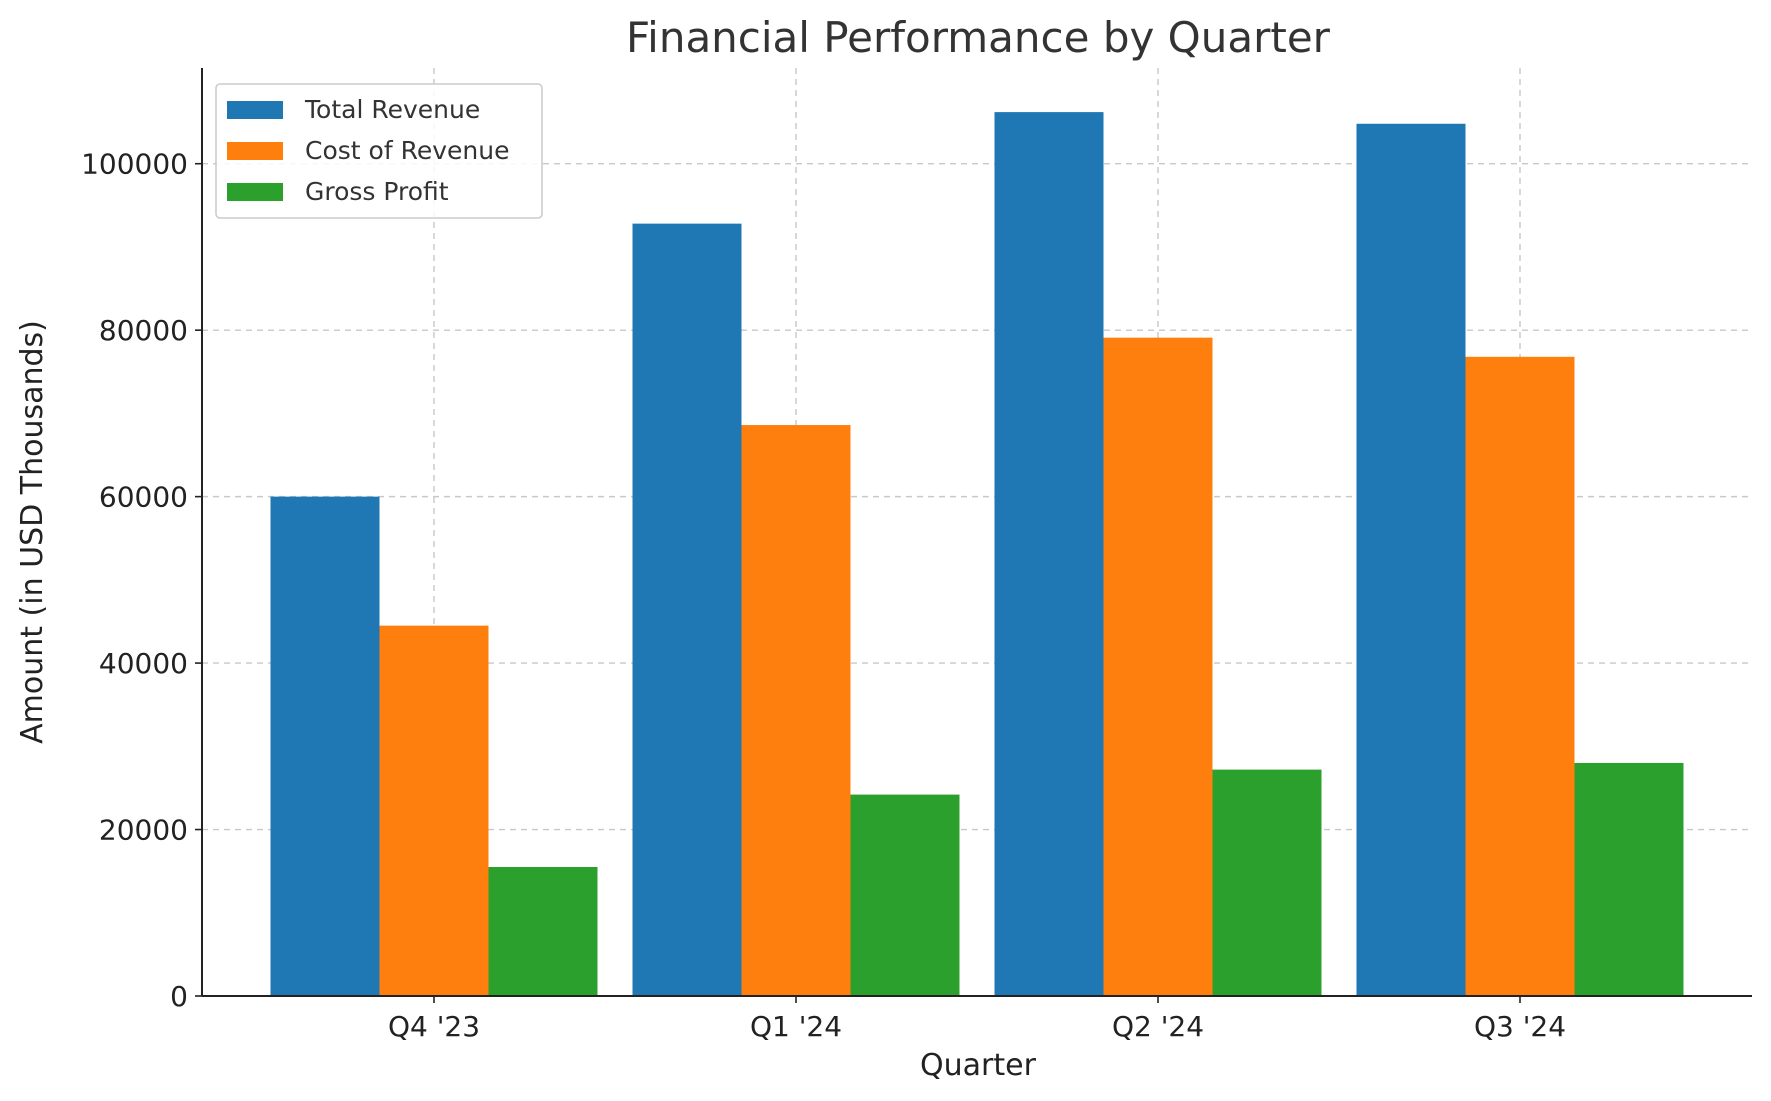 The width and height of the screenshot is (1771, 1101). Describe the element at coordinates (179, 996) in the screenshot. I see `y-tick-label: 0` at that location.